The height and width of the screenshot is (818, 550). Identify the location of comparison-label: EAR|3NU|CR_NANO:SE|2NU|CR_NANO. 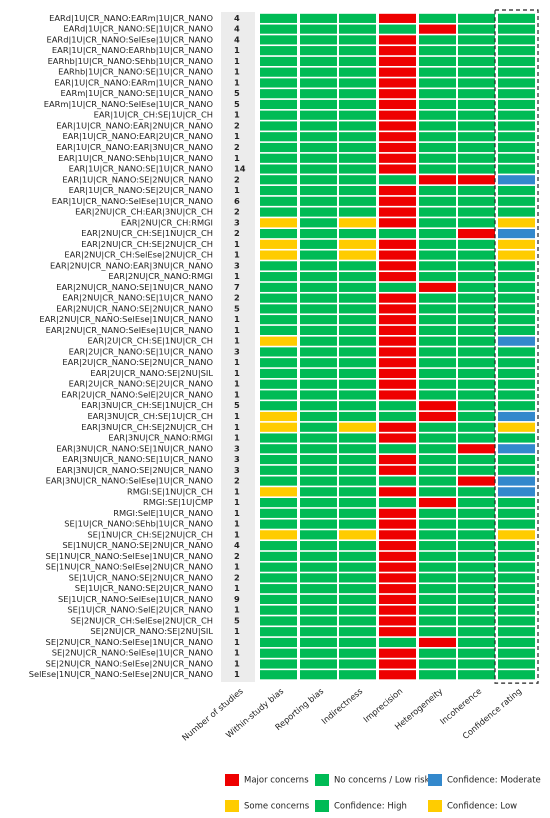
(134, 470).